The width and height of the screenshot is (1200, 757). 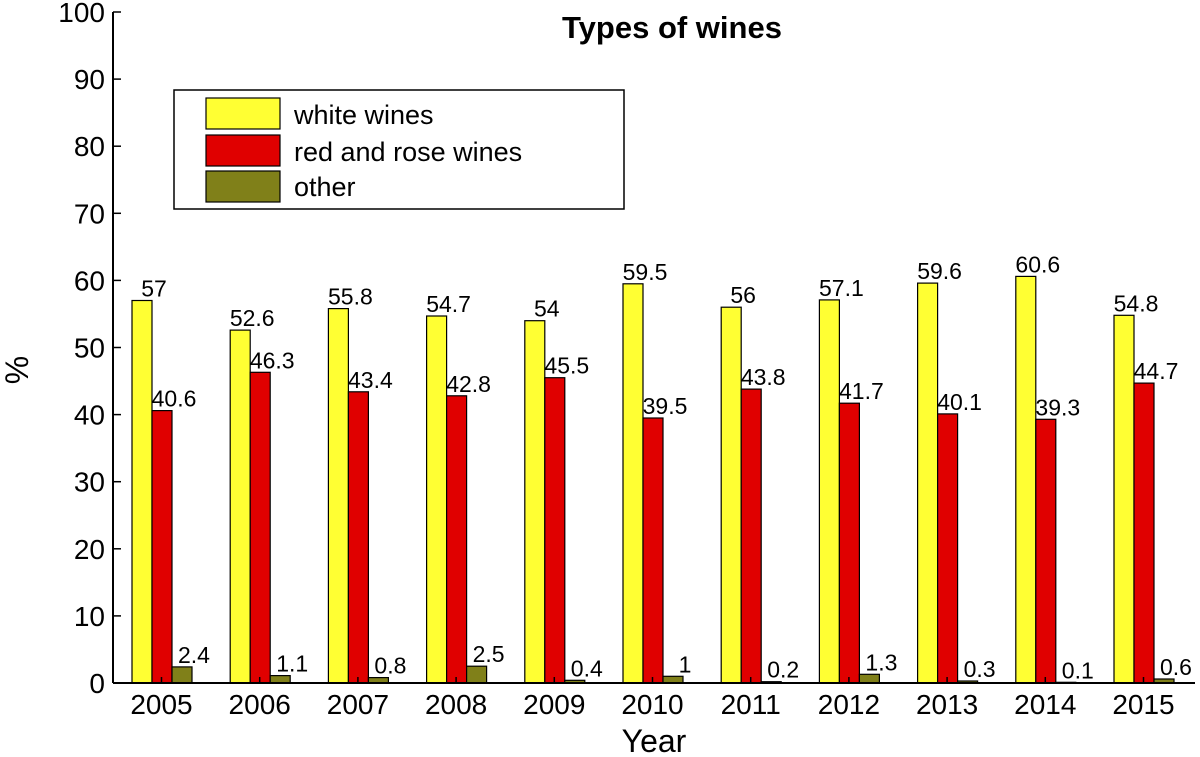 I want to click on y-tick-label-30: 30, so click(x=89, y=482).